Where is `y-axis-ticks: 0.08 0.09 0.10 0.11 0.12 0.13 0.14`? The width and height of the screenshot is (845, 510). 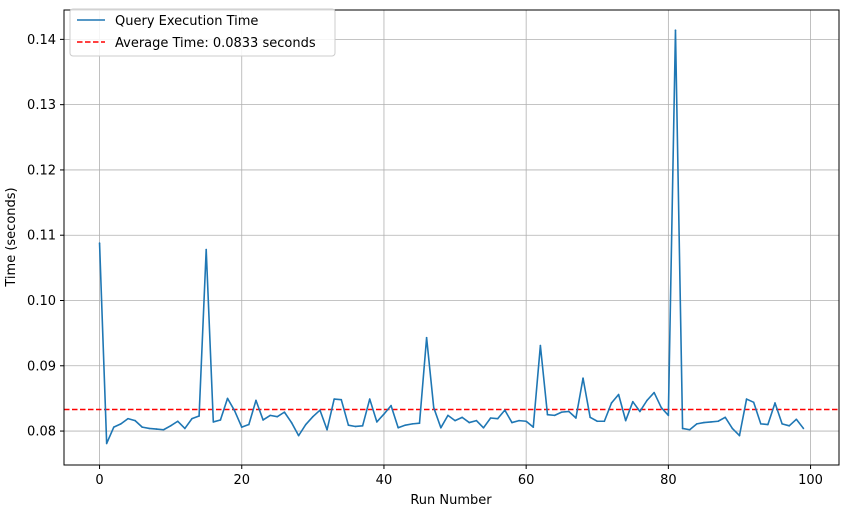
y-axis-ticks: 0.08 0.09 0.10 0.11 0.12 0.13 0.14 is located at coordinates (45, 236).